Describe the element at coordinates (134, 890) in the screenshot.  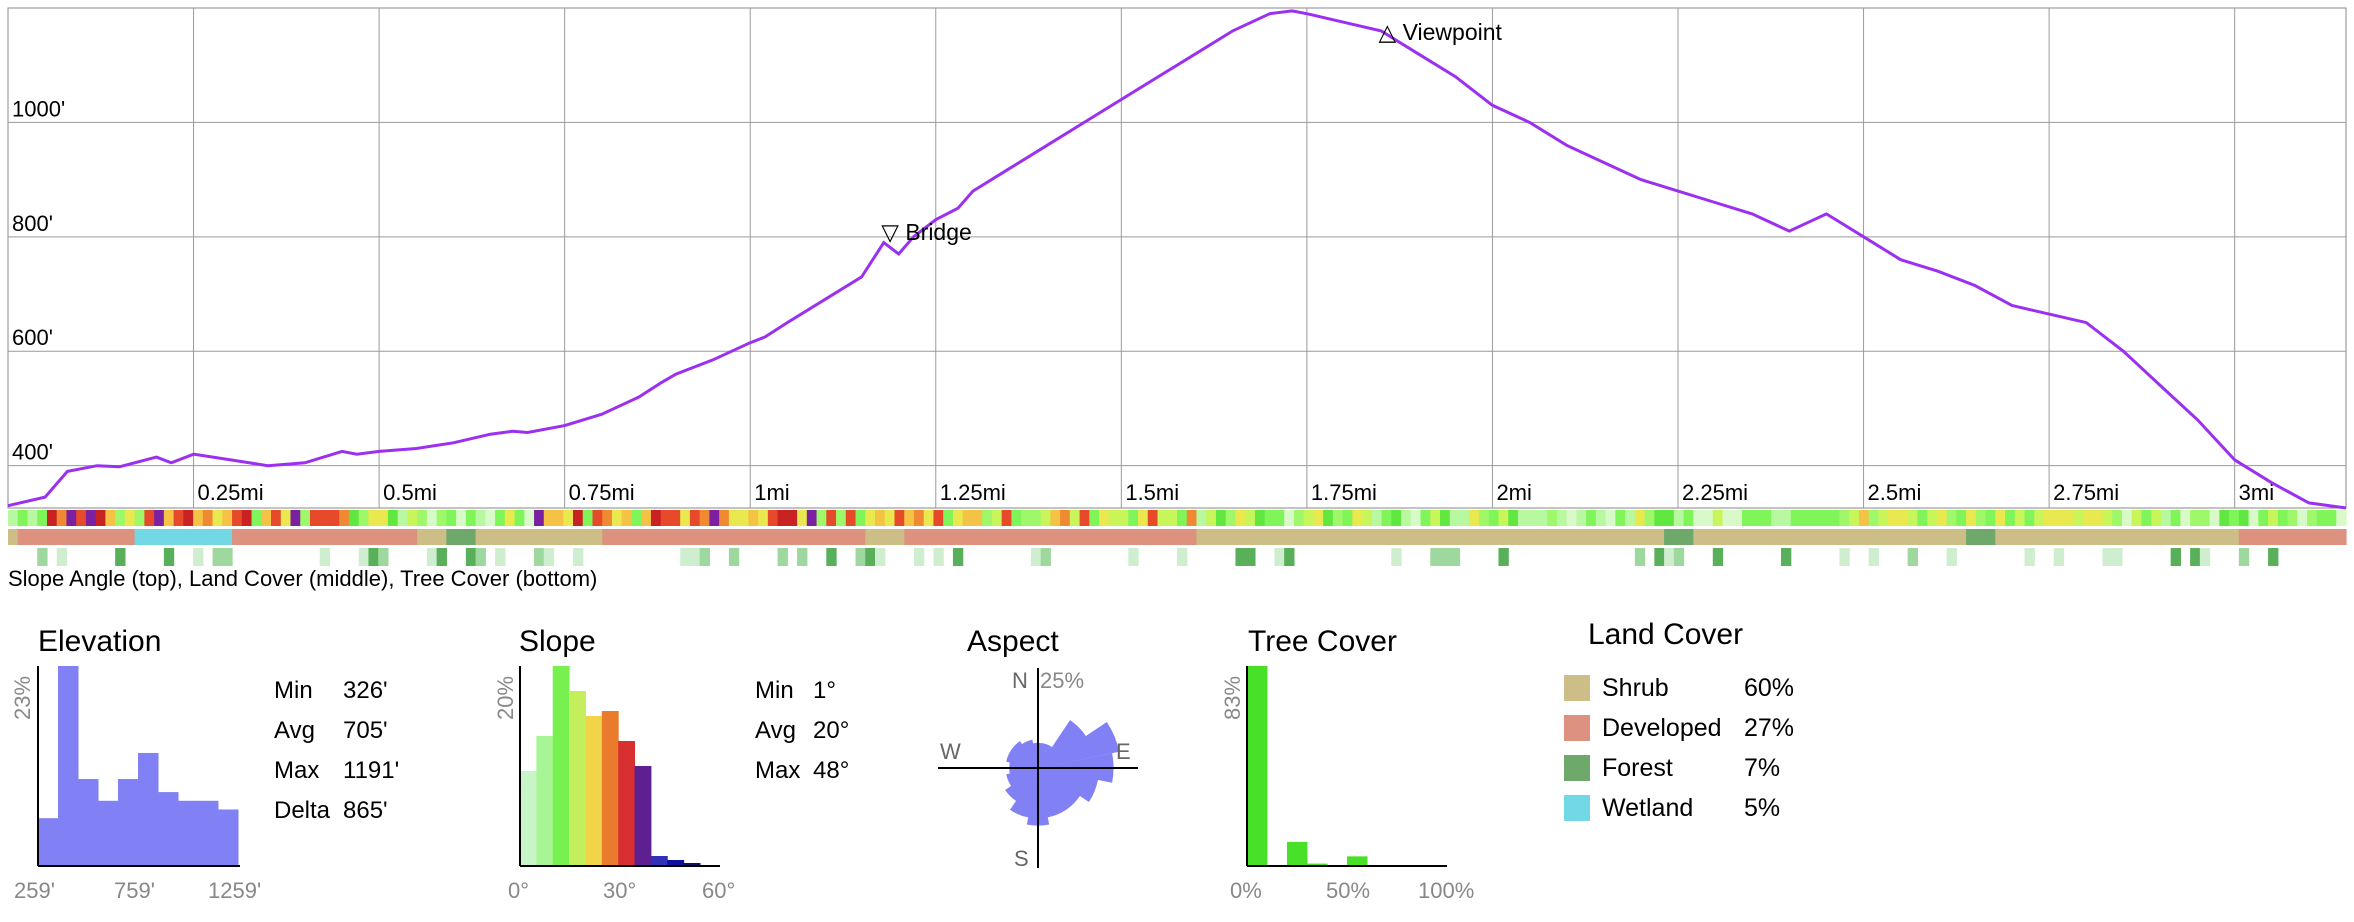
I see `elevation-x-tick-1: 759'` at that location.